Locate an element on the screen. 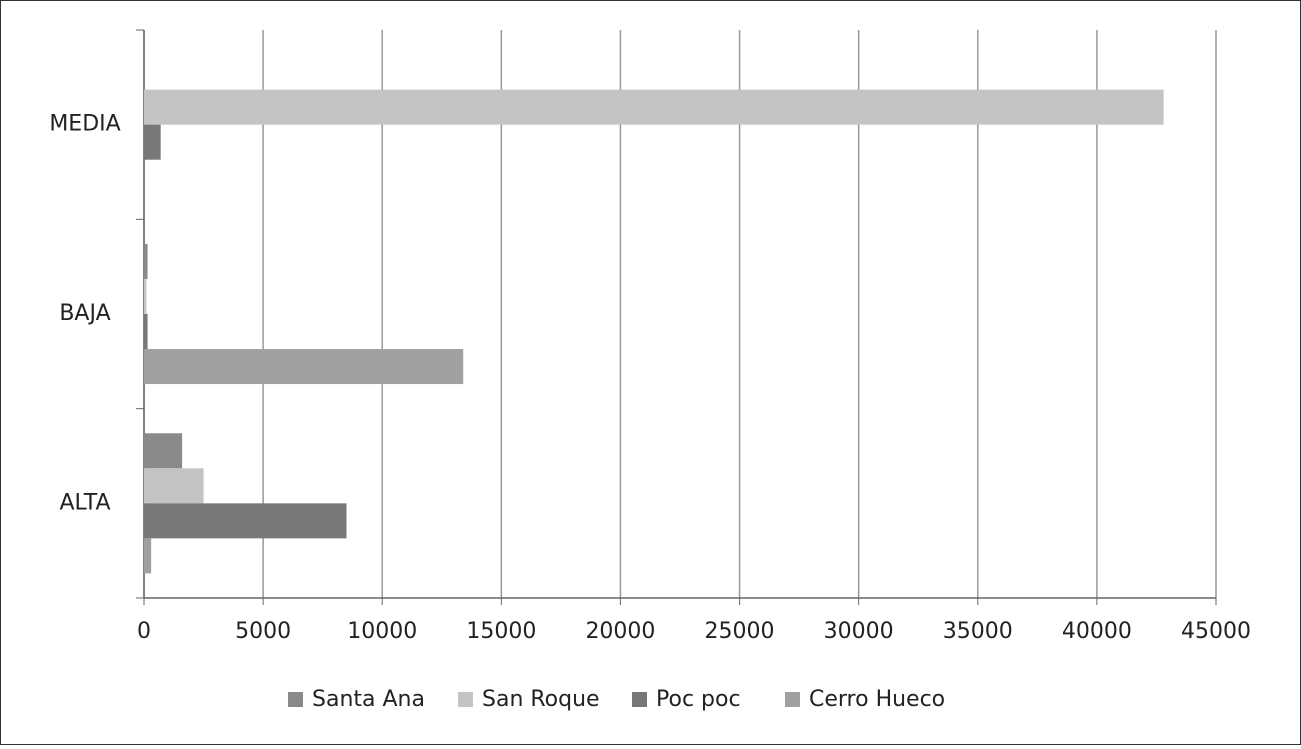 The width and height of the screenshot is (1301, 749). y-tick-label: MEDIA is located at coordinates (84, 124).